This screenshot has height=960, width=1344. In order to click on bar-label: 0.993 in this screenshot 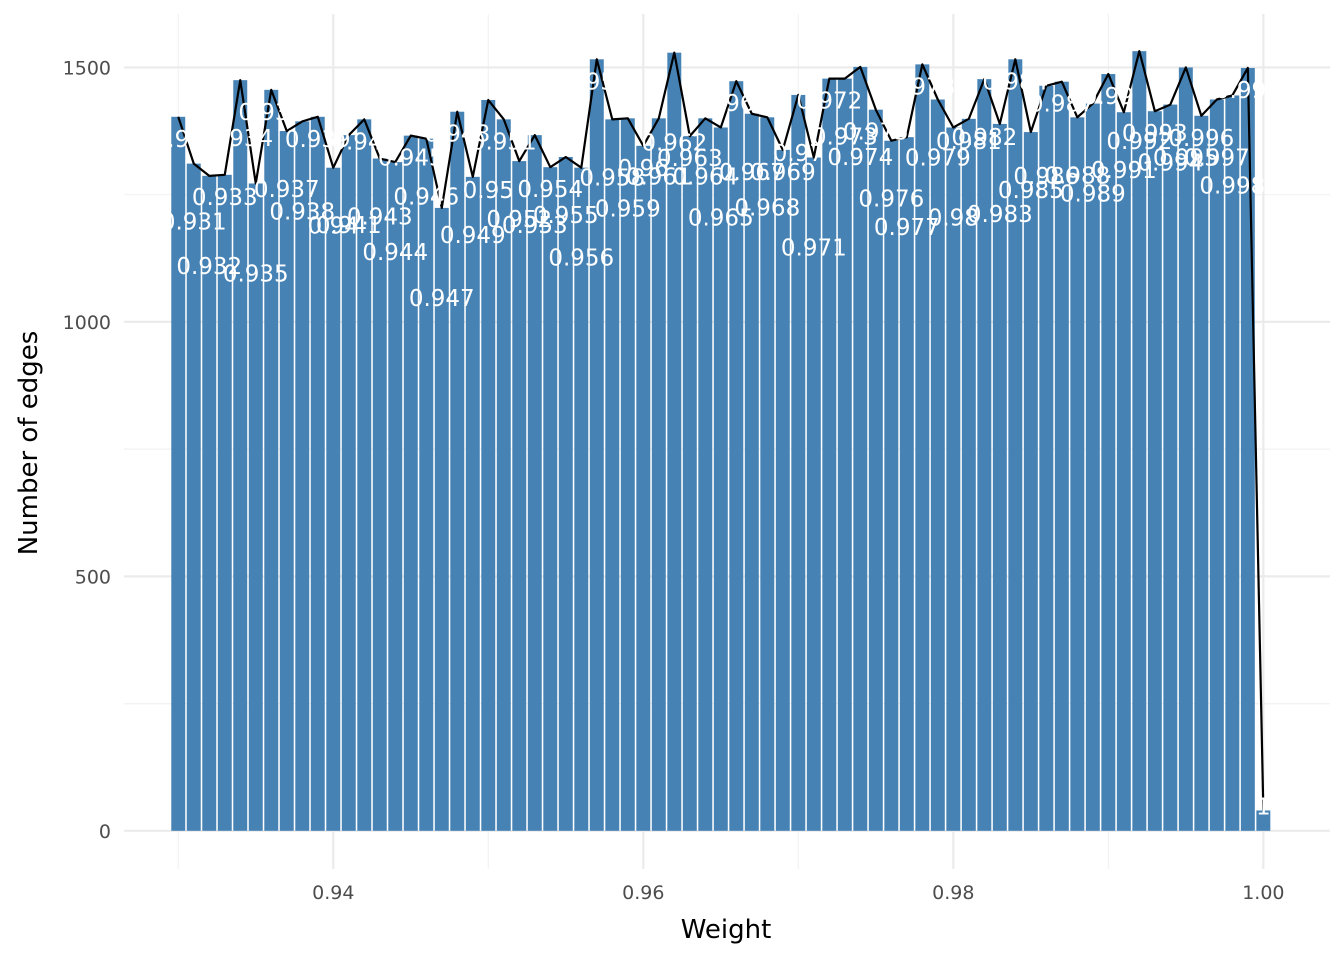, I will do `click(1155, 134)`.